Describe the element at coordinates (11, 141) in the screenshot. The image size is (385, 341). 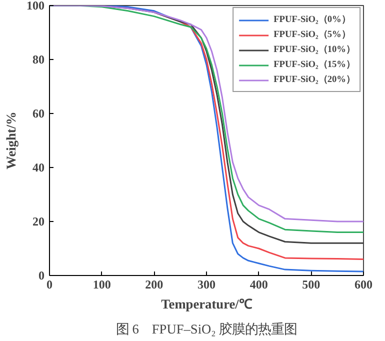
I see `y-axis-title: Weight/%` at that location.